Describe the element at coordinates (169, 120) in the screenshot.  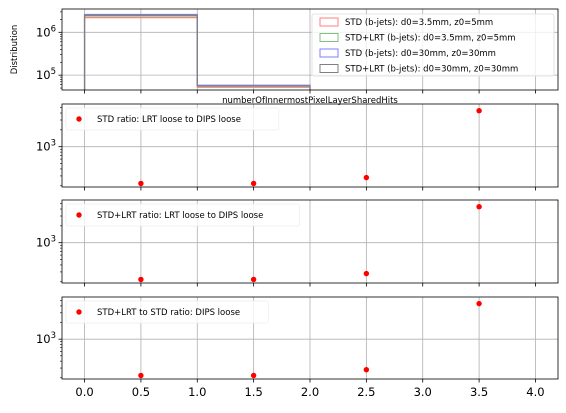
I see `legend-label: STD ratio: LRT loose to DIPS loose` at that location.